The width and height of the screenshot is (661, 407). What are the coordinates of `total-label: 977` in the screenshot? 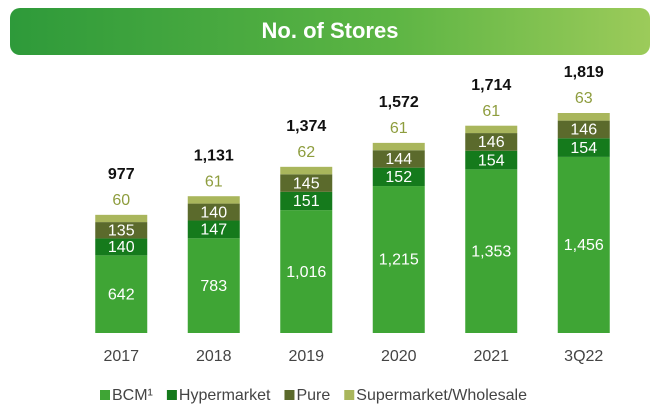 It's located at (121, 174).